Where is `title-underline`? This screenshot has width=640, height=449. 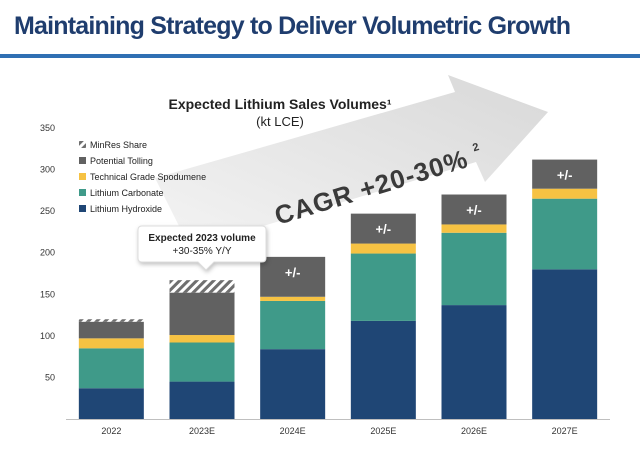
title-underline is located at coordinates (320, 56).